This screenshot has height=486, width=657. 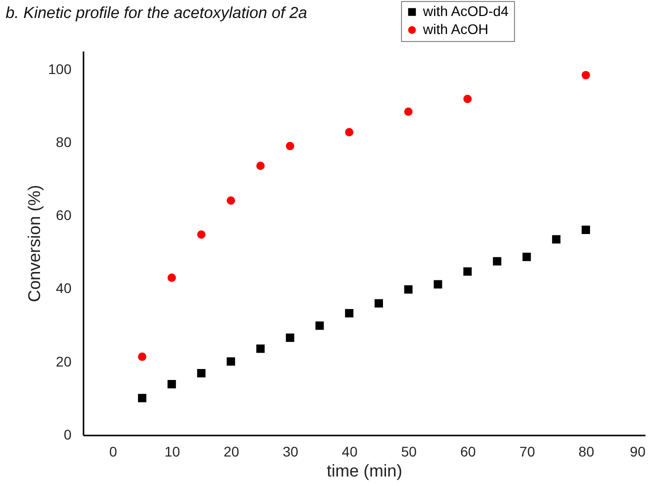 What do you see at coordinates (455, 29) in the screenshot?
I see `legend-label: with AcOH` at bounding box center [455, 29].